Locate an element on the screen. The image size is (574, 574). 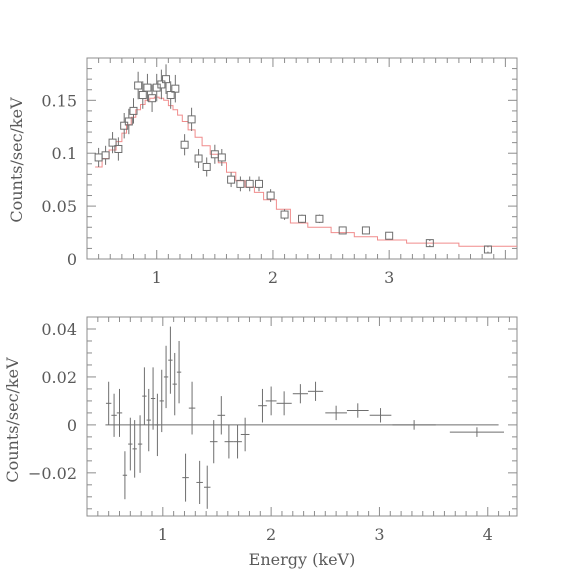
y-tick-label: 0.15 is located at coordinates (59, 100).